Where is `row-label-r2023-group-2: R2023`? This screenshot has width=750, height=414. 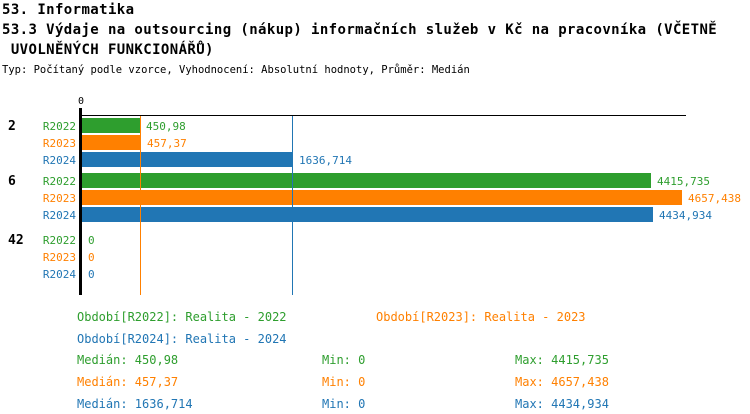
row-label-r2023-group-2: R2023 is located at coordinates (59, 143).